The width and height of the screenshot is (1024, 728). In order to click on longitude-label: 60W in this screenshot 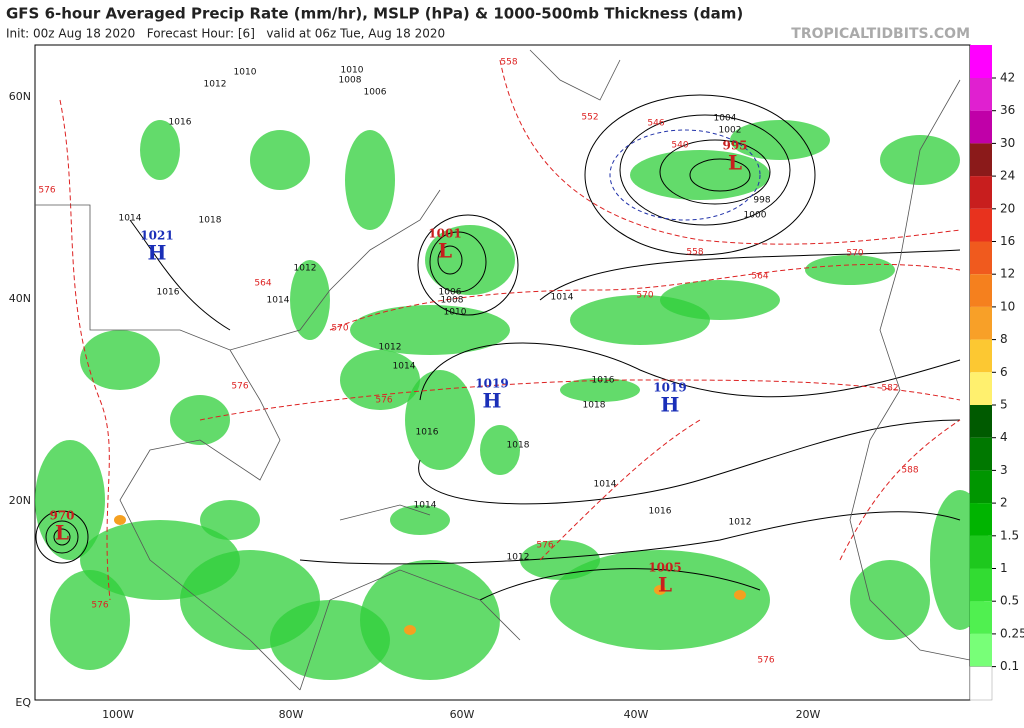, I will do `click(462, 714)`.